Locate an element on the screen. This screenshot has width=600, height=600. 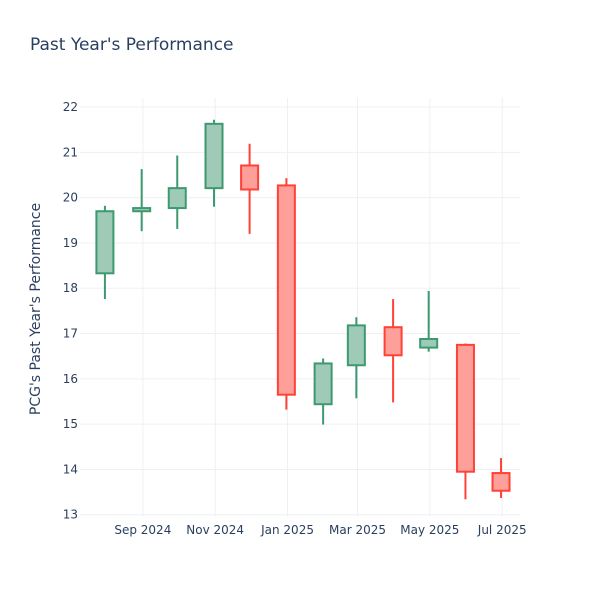
x-tick-label: Jul 2025 is located at coordinates (502, 530).